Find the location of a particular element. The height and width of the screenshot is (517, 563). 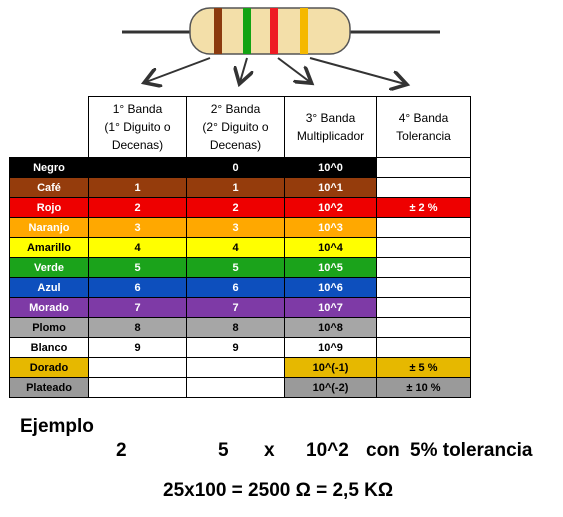

table-row: Dorado 10^(-1) ± 5 % is located at coordinates (240, 367).